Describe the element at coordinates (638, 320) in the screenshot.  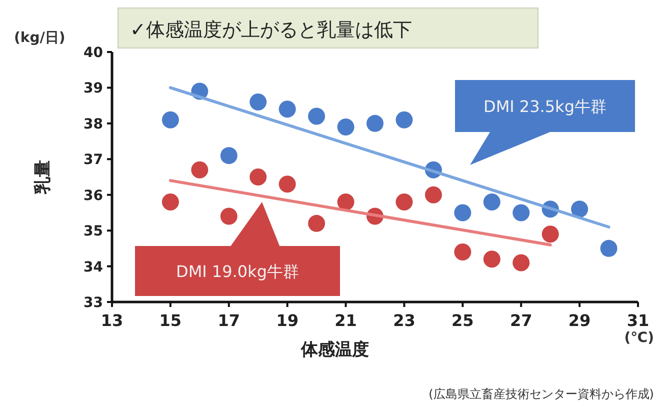
I see `x-tick-label: 31` at that location.